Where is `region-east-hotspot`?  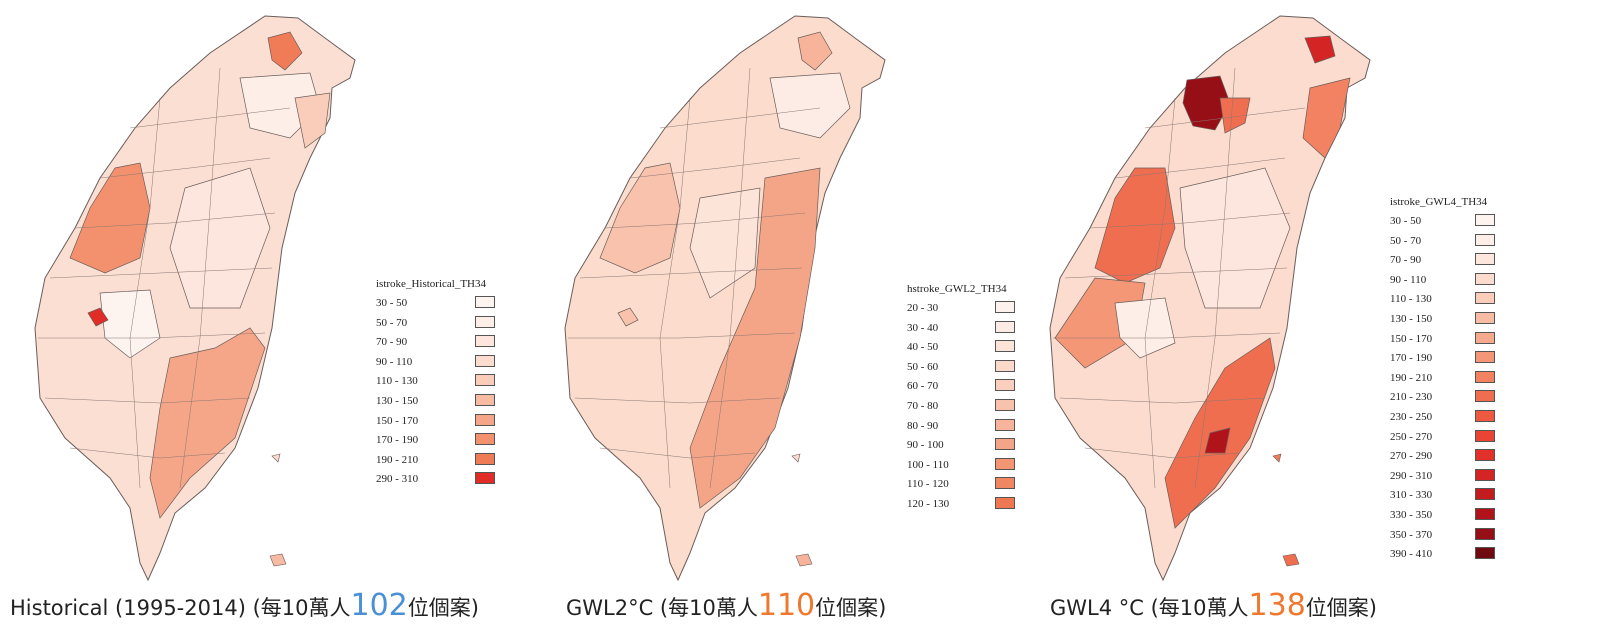
region-east-hotspot is located at coordinates (1217, 440).